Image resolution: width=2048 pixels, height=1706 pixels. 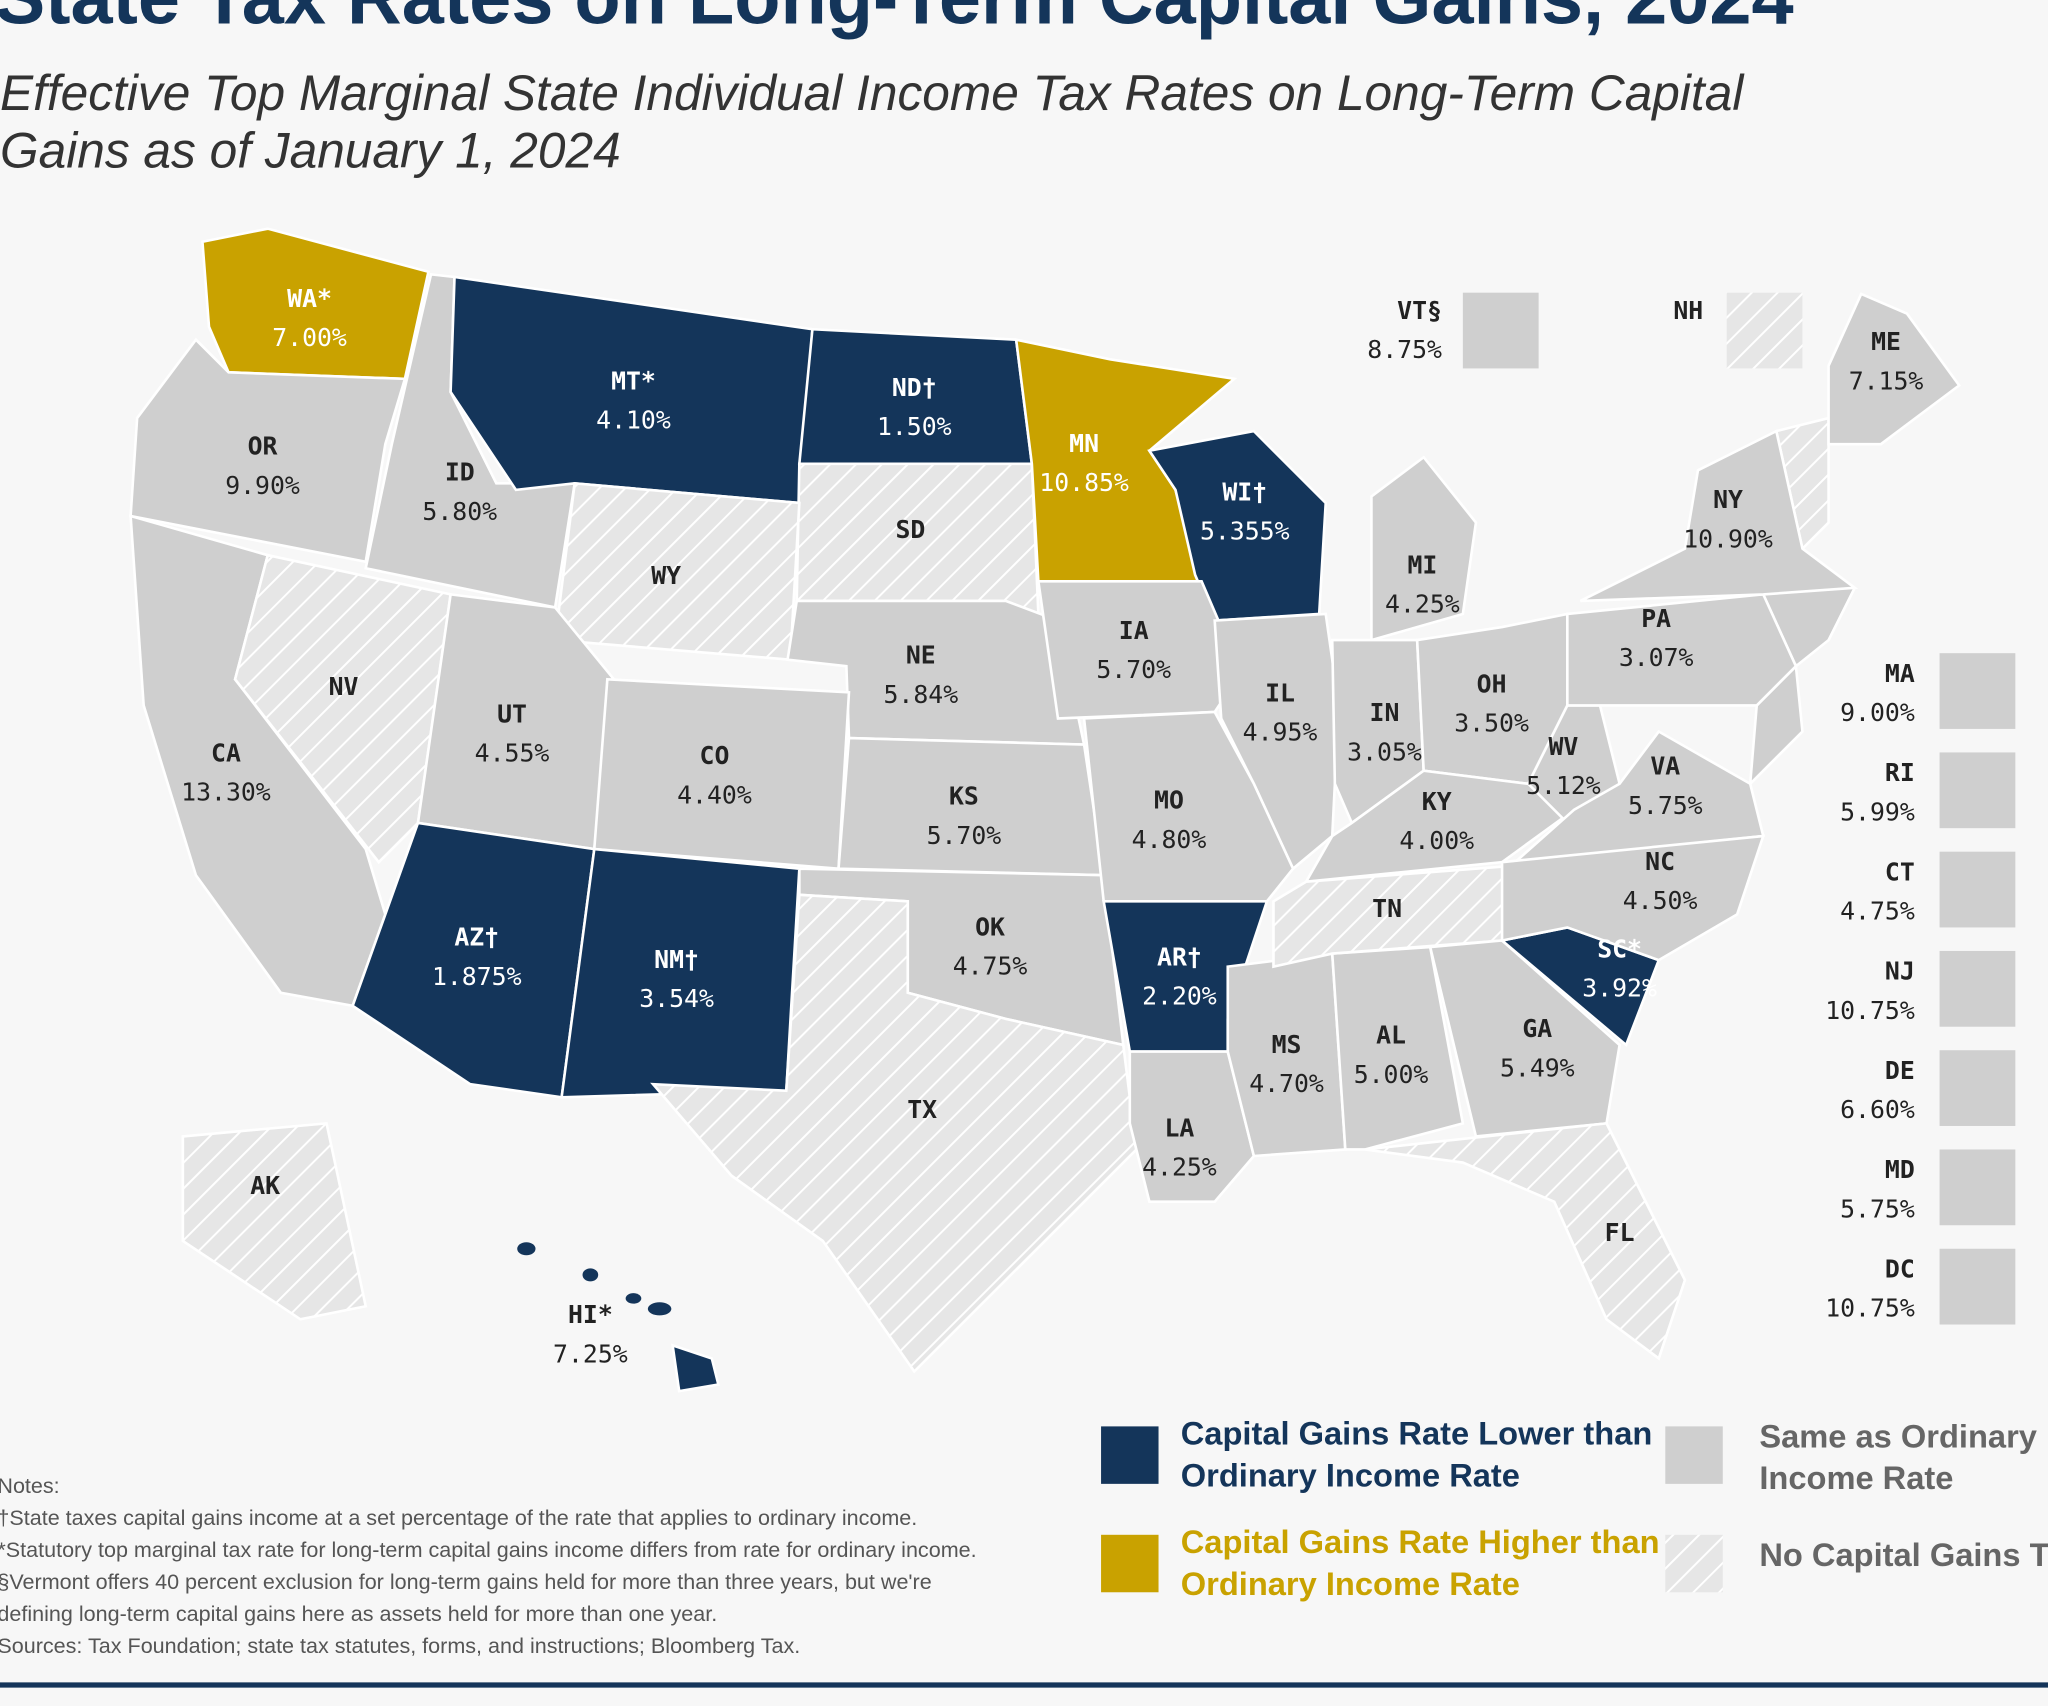 What do you see at coordinates (990, 926) in the screenshot?
I see `state-label: OK` at bounding box center [990, 926].